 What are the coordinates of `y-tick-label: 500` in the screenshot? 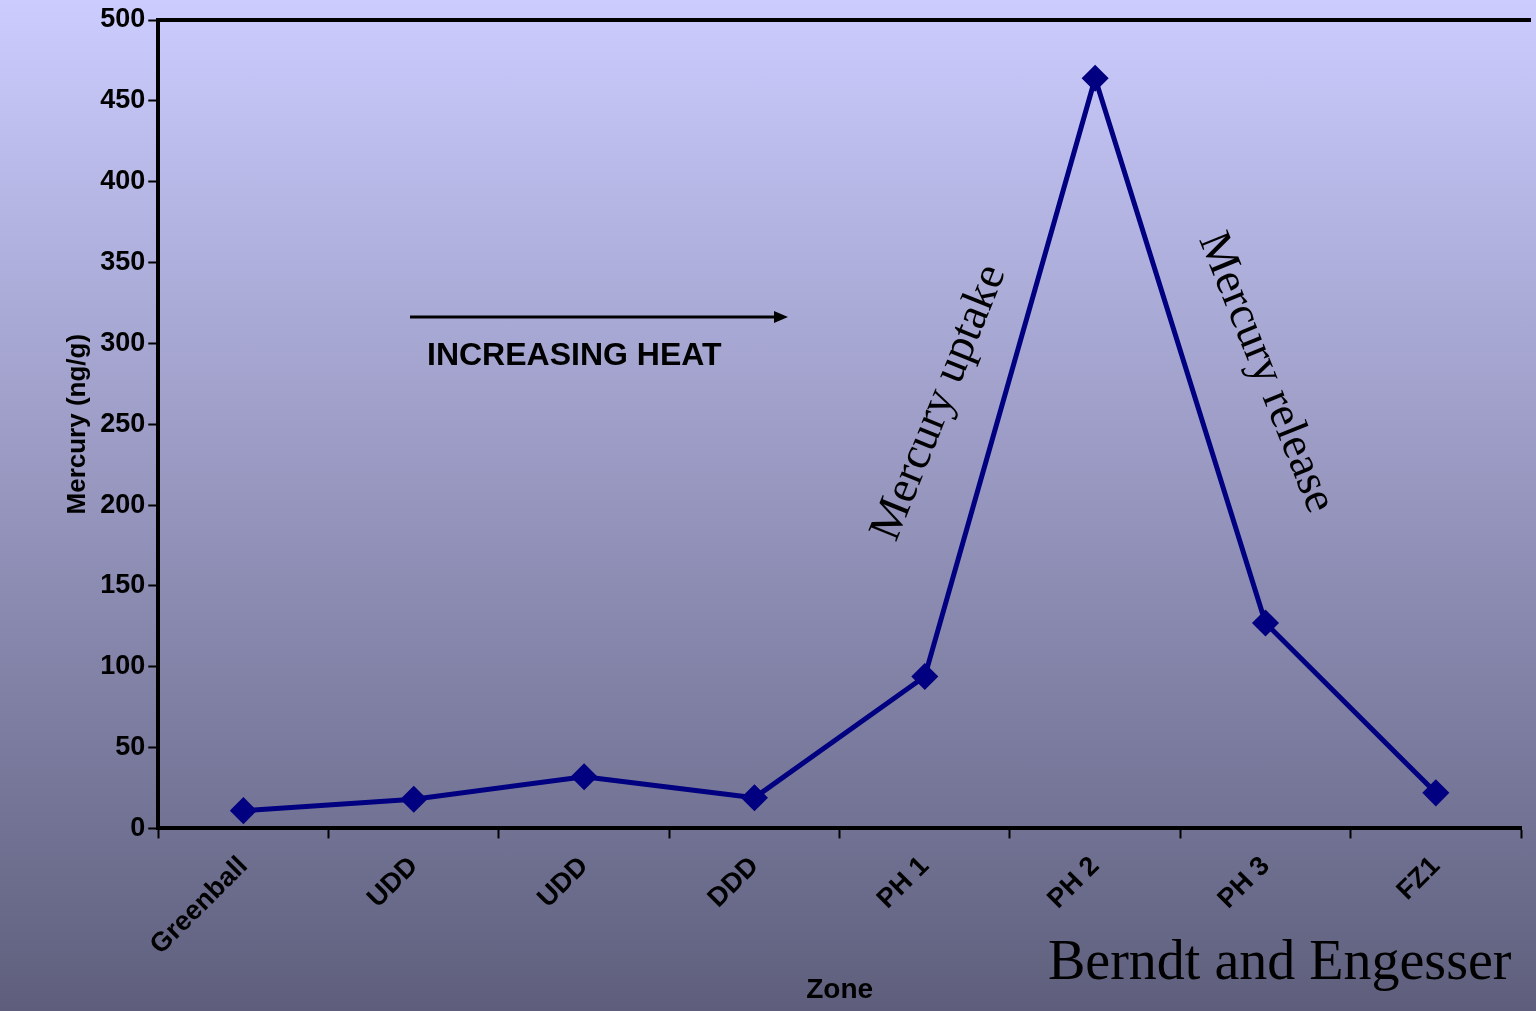 It's located at (123, 18).